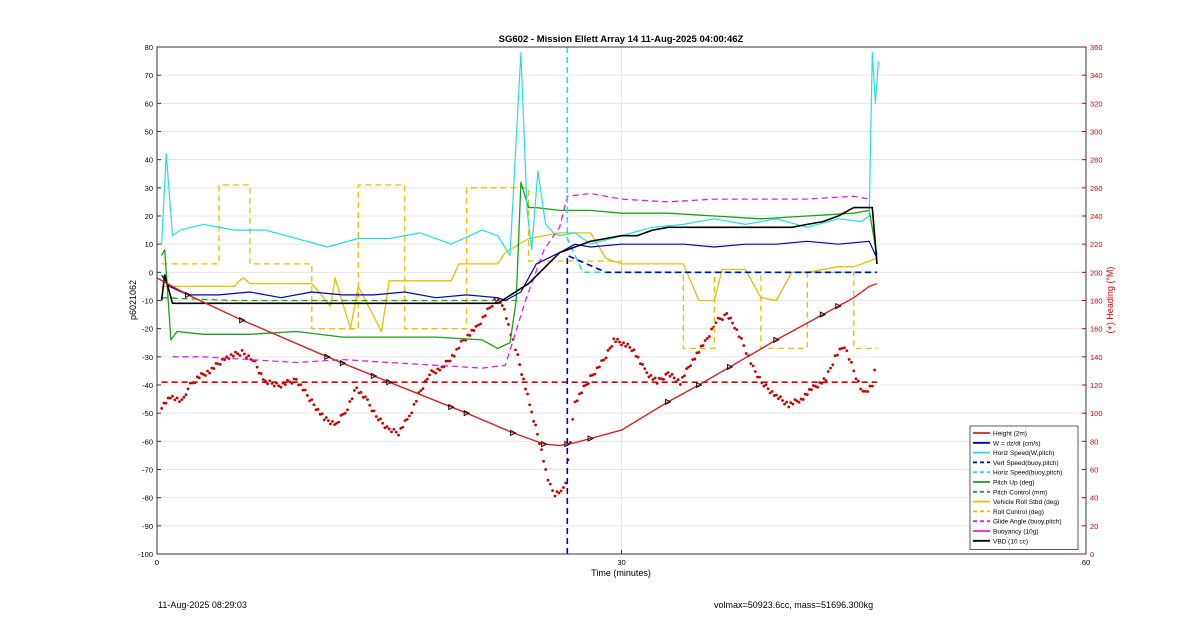 The image size is (1200, 622). Describe the element at coordinates (151, 272) in the screenshot. I see `y-tick-label: 0` at that location.